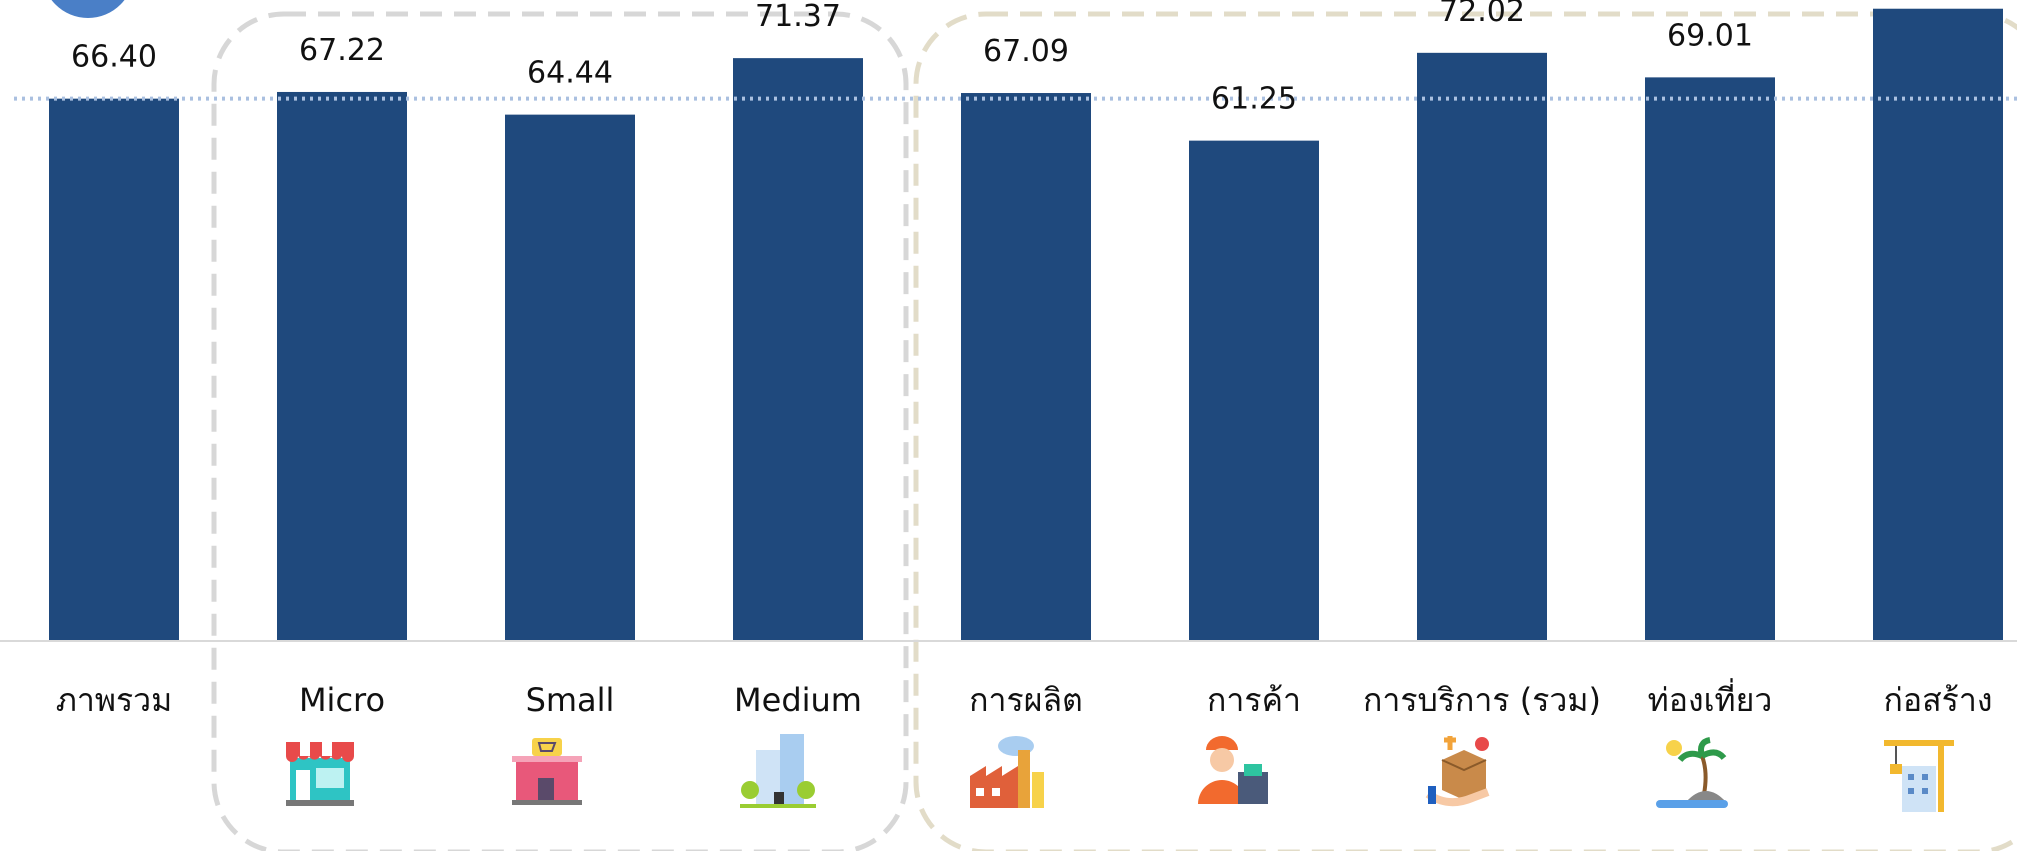 This screenshot has height=851, width=2017. I want to click on service-box-icon, so click(1457, 771).